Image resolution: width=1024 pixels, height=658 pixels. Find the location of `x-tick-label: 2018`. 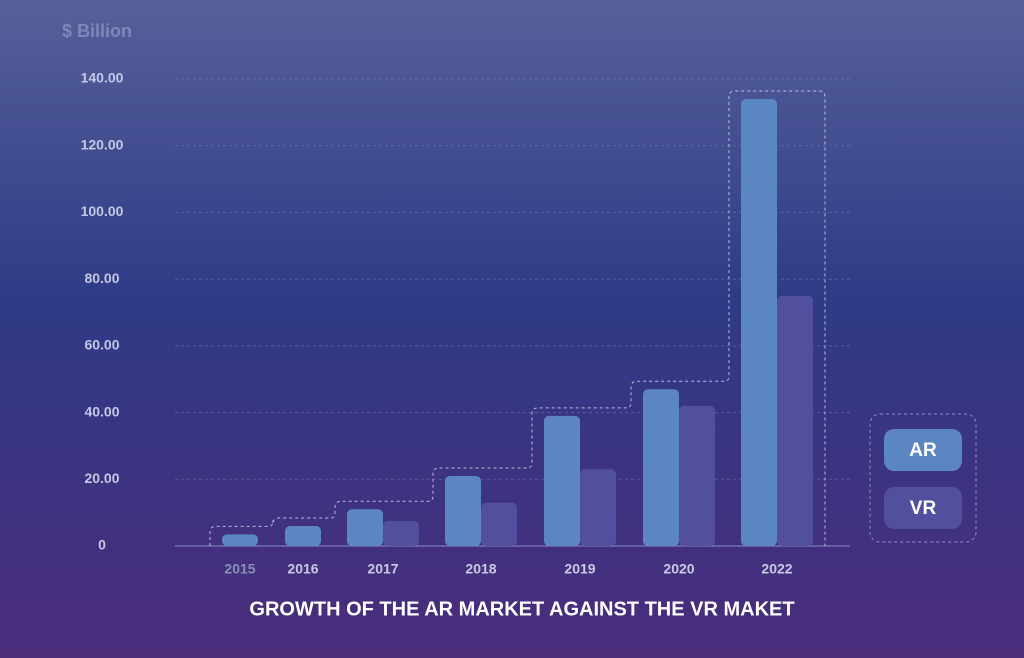

x-tick-label: 2018 is located at coordinates (480, 569).